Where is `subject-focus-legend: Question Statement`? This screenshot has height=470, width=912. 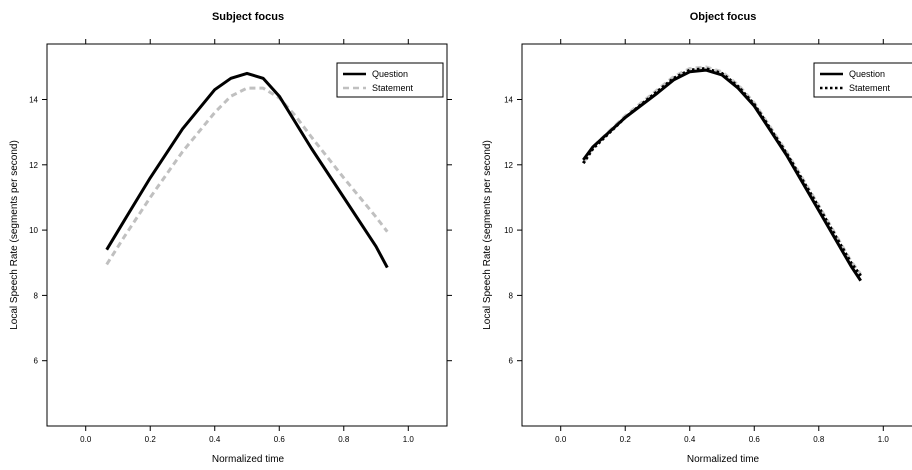 subject-focus-legend: Question Statement is located at coordinates (390, 80).